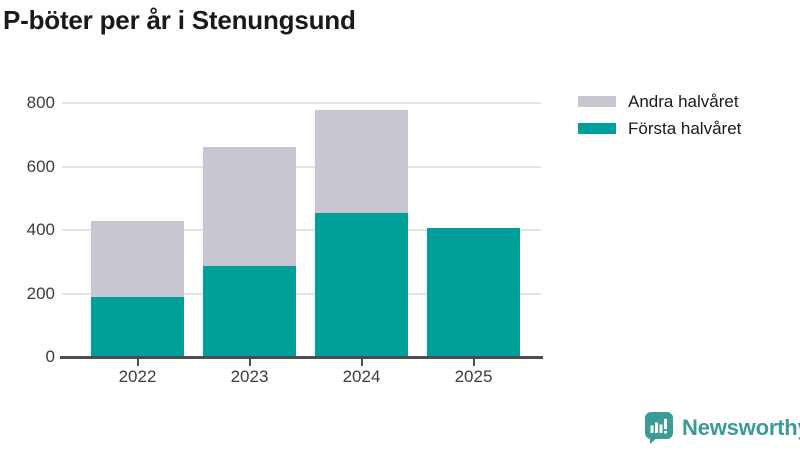 The height and width of the screenshot is (450, 800). Describe the element at coordinates (683, 101) in the screenshot. I see `legend-label: Andra halvåret` at that location.